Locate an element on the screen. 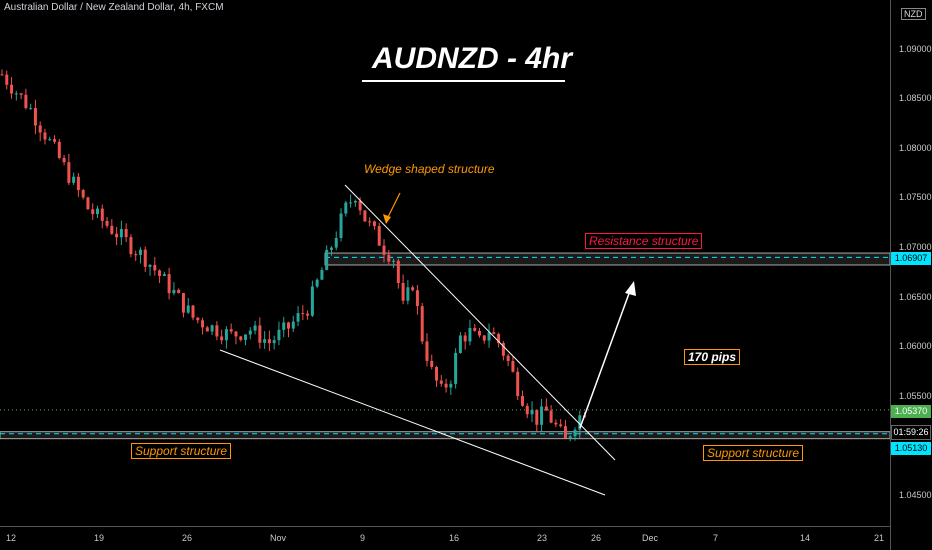 The image size is (932, 550). title-underline is located at coordinates (463, 81).